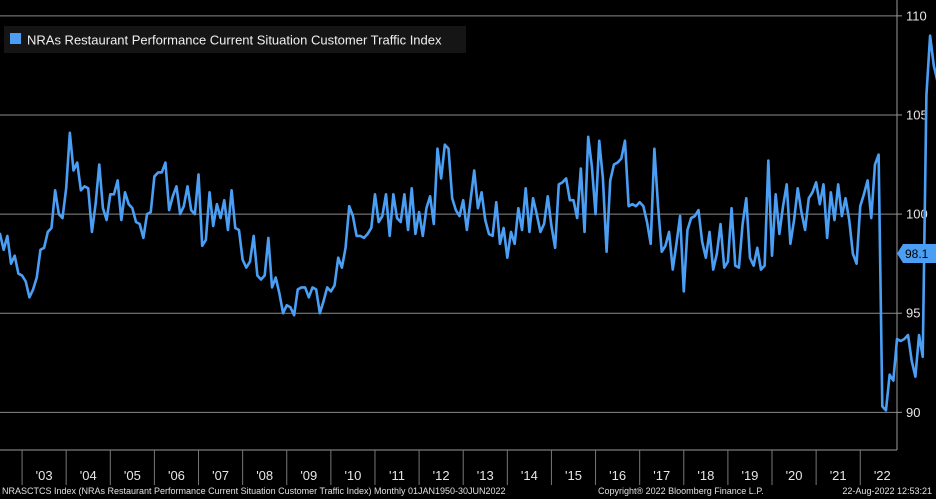  I want to click on y-tick-label-100: 100, so click(917, 214).